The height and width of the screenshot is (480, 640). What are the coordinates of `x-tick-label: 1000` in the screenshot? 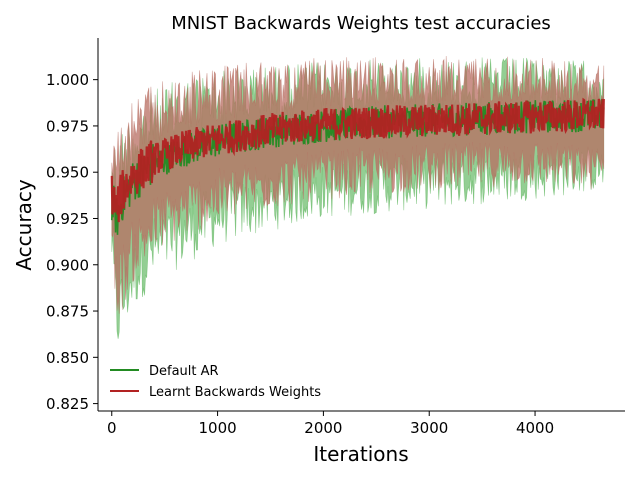 It's located at (217, 428).